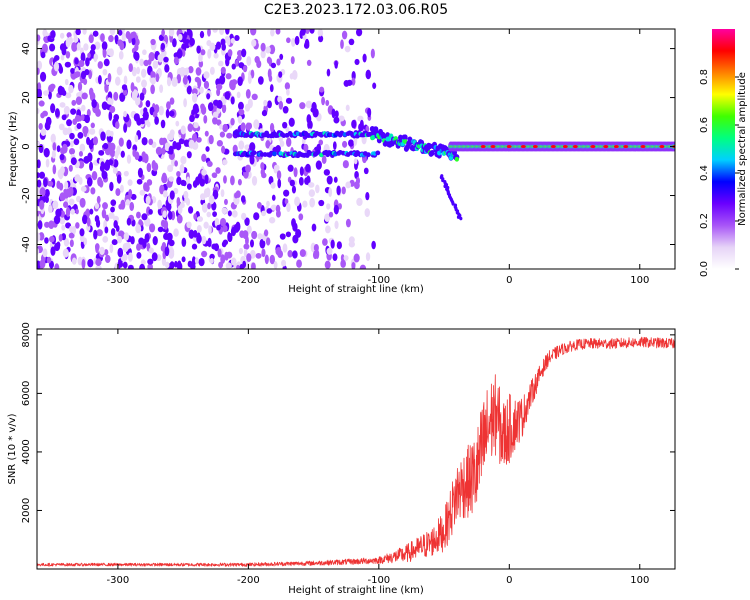 The width and height of the screenshot is (750, 600). What do you see at coordinates (26, 510) in the screenshot?
I see `y-tick-label: 2000` at bounding box center [26, 510].